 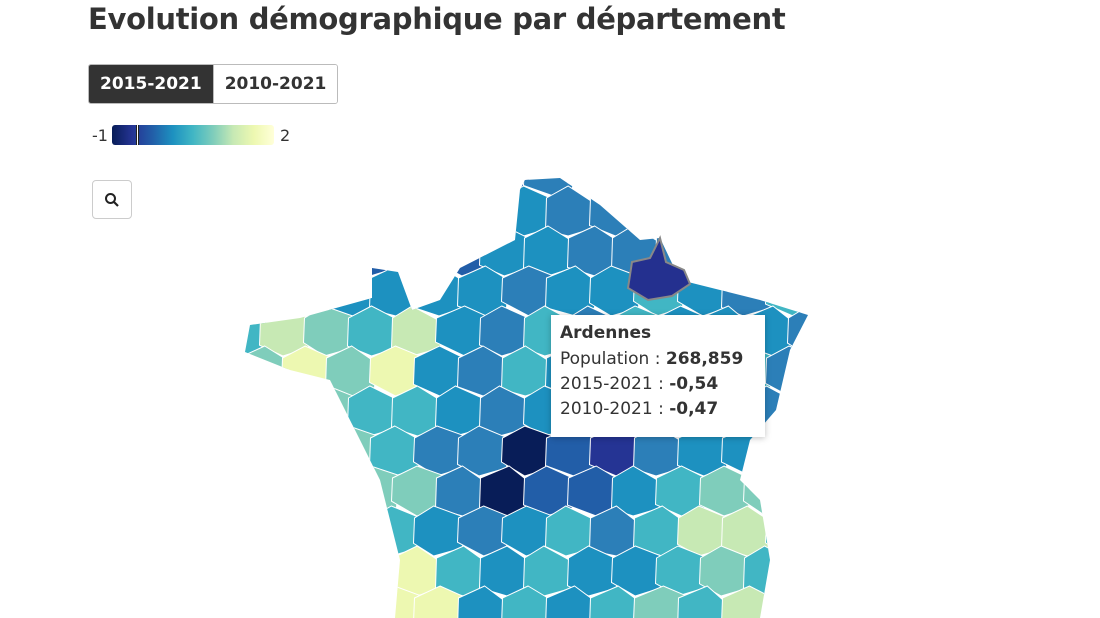 I want to click on tooltip-label: 2010-2021 :, so click(x=612, y=409).